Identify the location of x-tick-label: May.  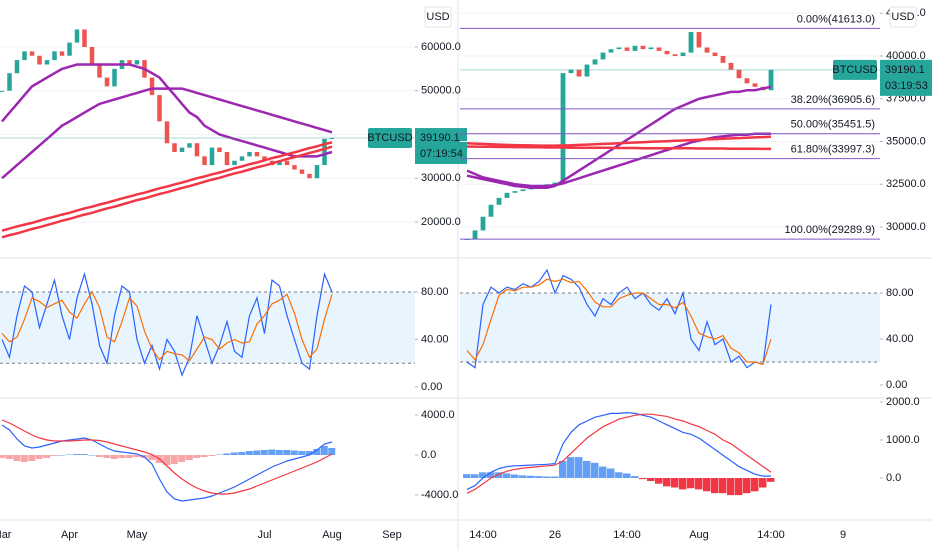
(137, 535).